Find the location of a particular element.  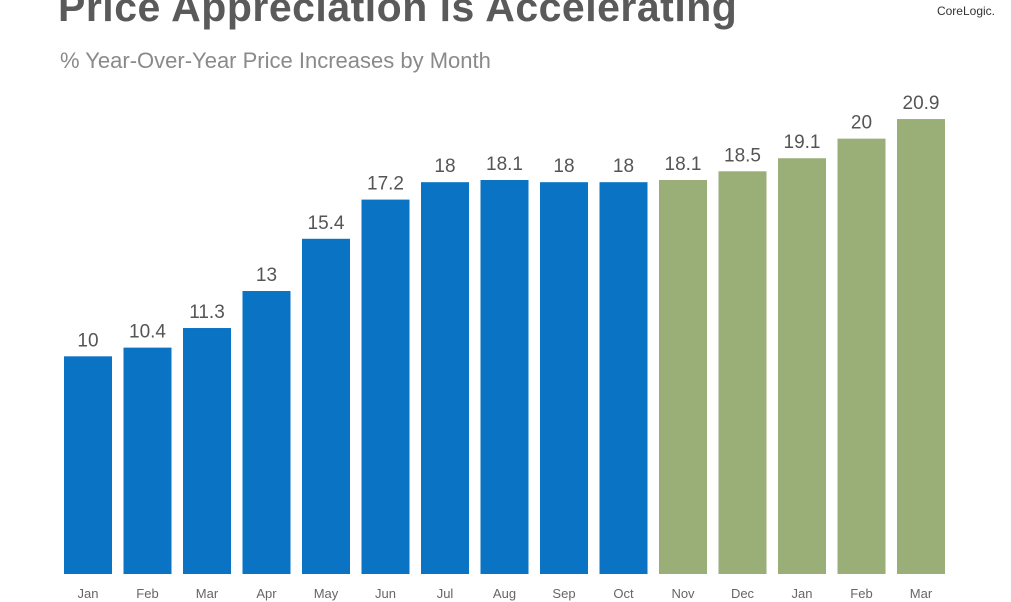

brand-name: CoreLogic. is located at coordinates (965, 11).